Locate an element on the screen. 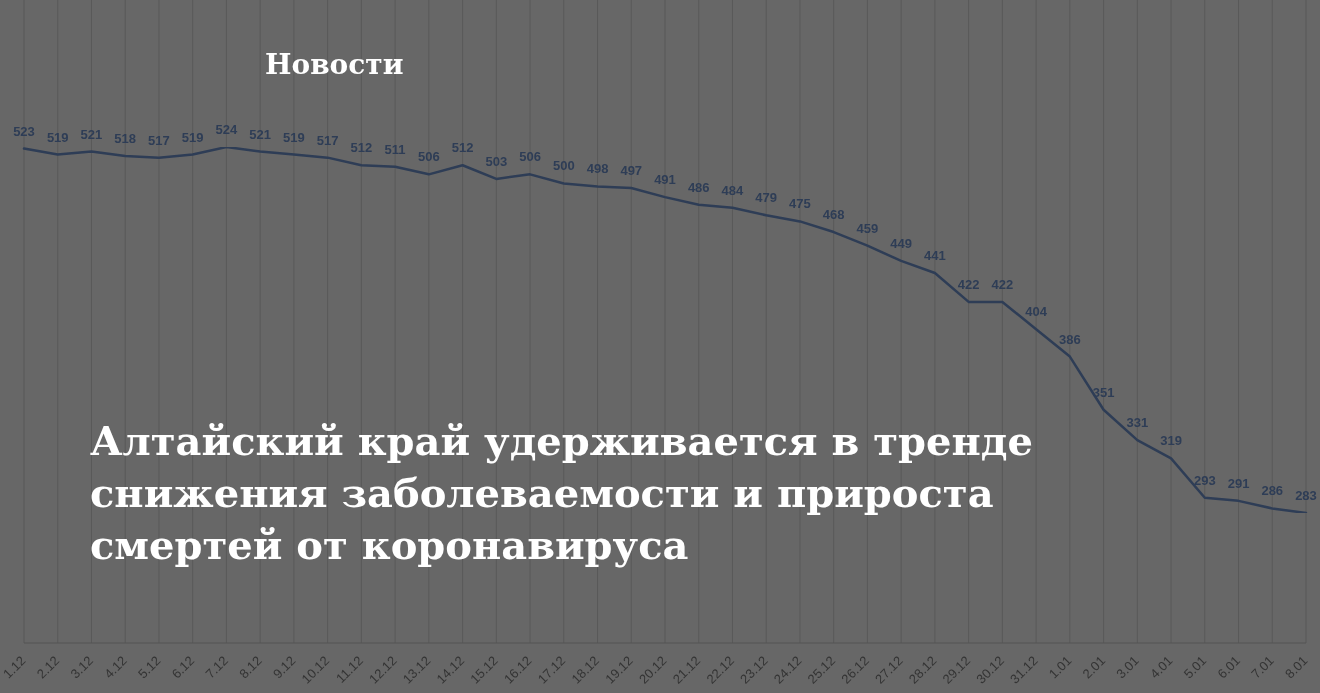 This screenshot has width=1320, height=693. data-label: 331 is located at coordinates (1137, 423).